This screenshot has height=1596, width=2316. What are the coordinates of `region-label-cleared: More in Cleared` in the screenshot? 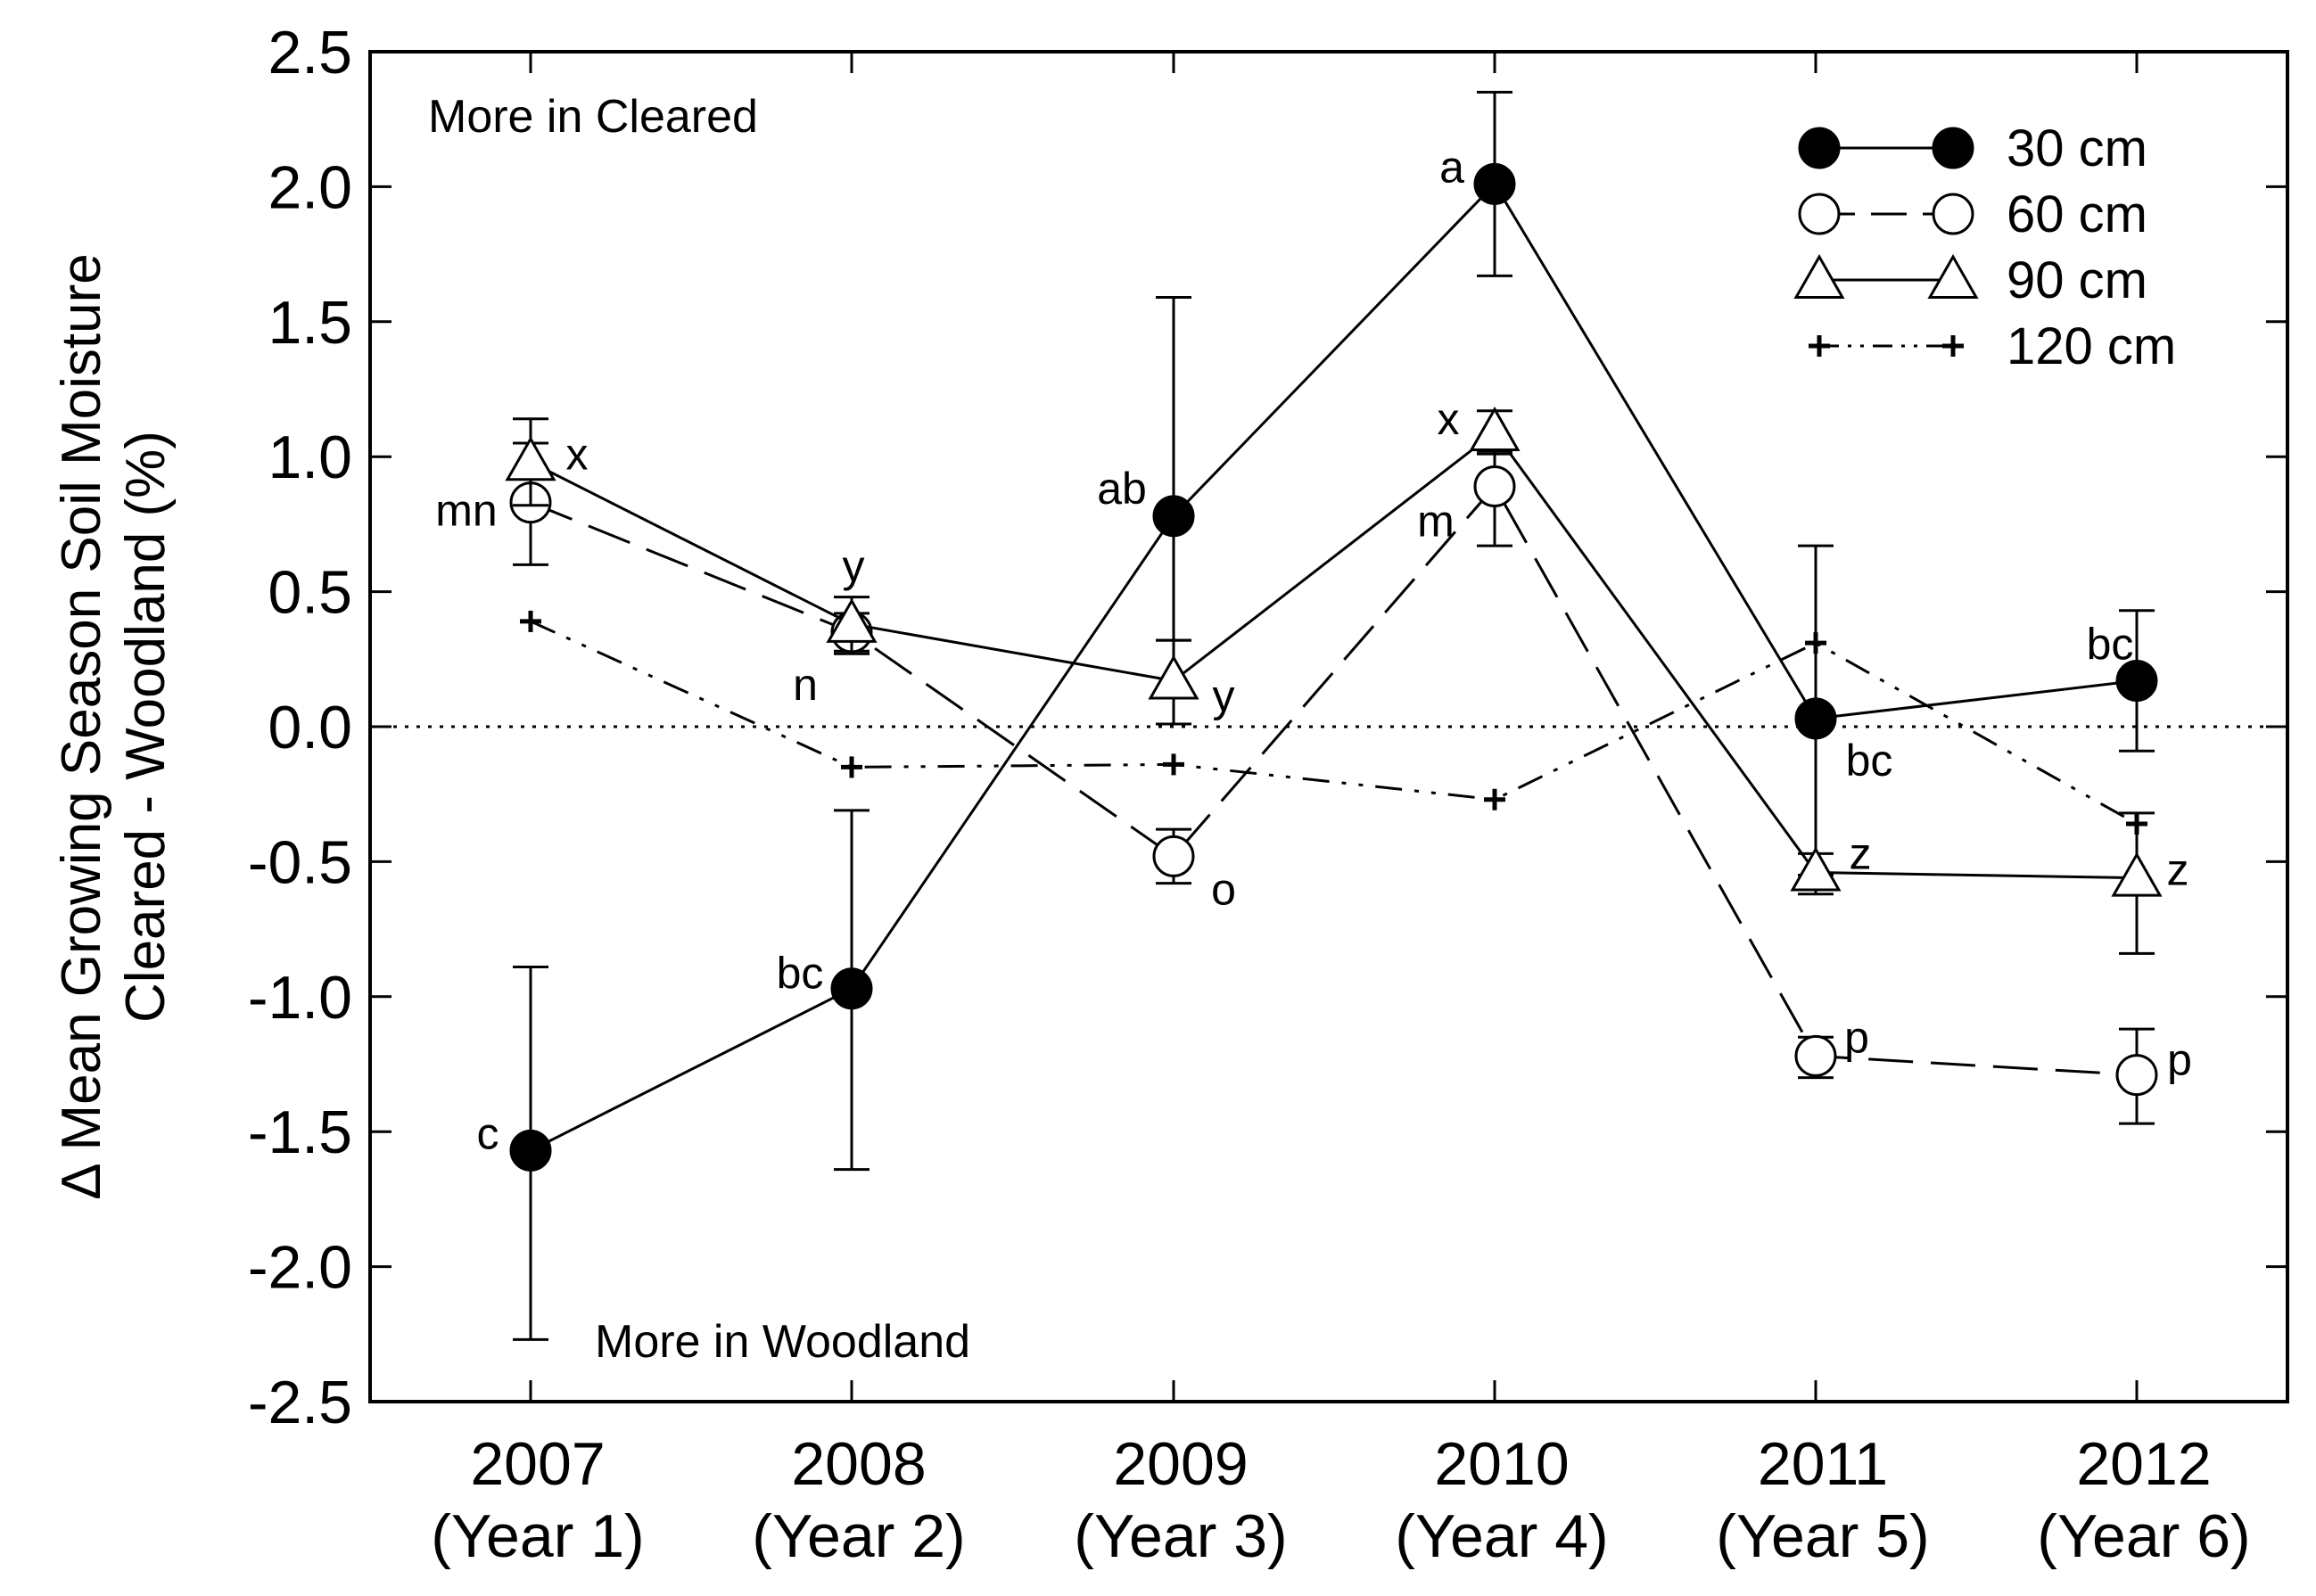 It's located at (593, 117).